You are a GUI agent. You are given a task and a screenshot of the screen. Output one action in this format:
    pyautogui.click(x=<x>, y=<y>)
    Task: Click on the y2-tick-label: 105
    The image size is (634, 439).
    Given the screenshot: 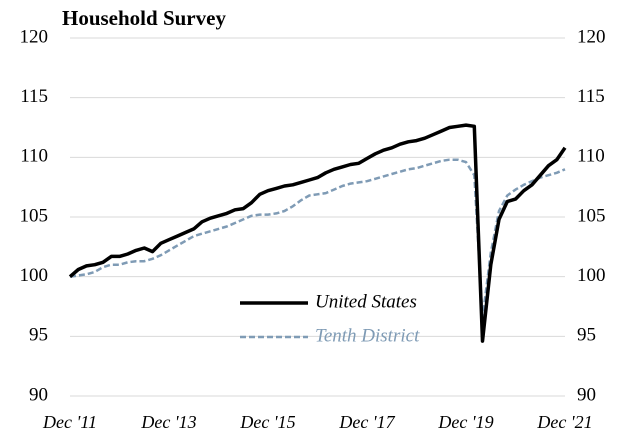 What is the action you would take?
    pyautogui.click(x=591, y=215)
    